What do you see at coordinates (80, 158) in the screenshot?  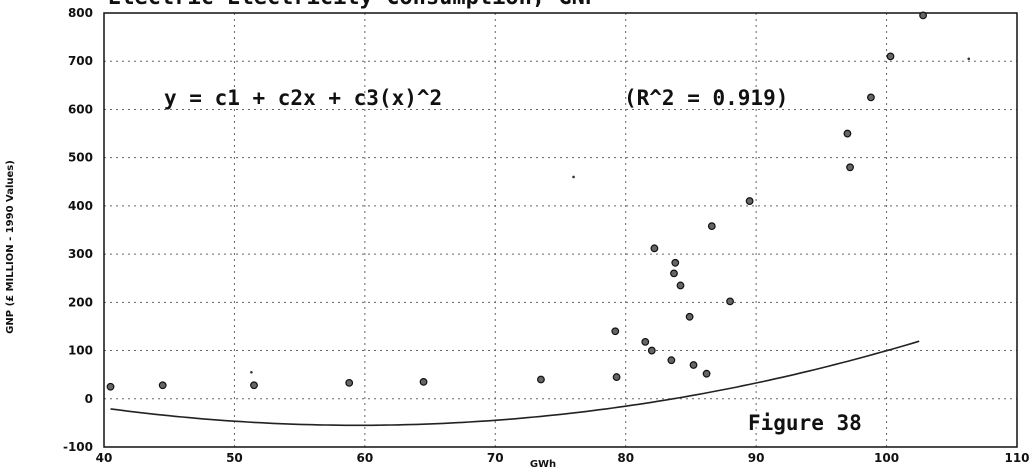 I see `y-tick-label: 500` at bounding box center [80, 158].